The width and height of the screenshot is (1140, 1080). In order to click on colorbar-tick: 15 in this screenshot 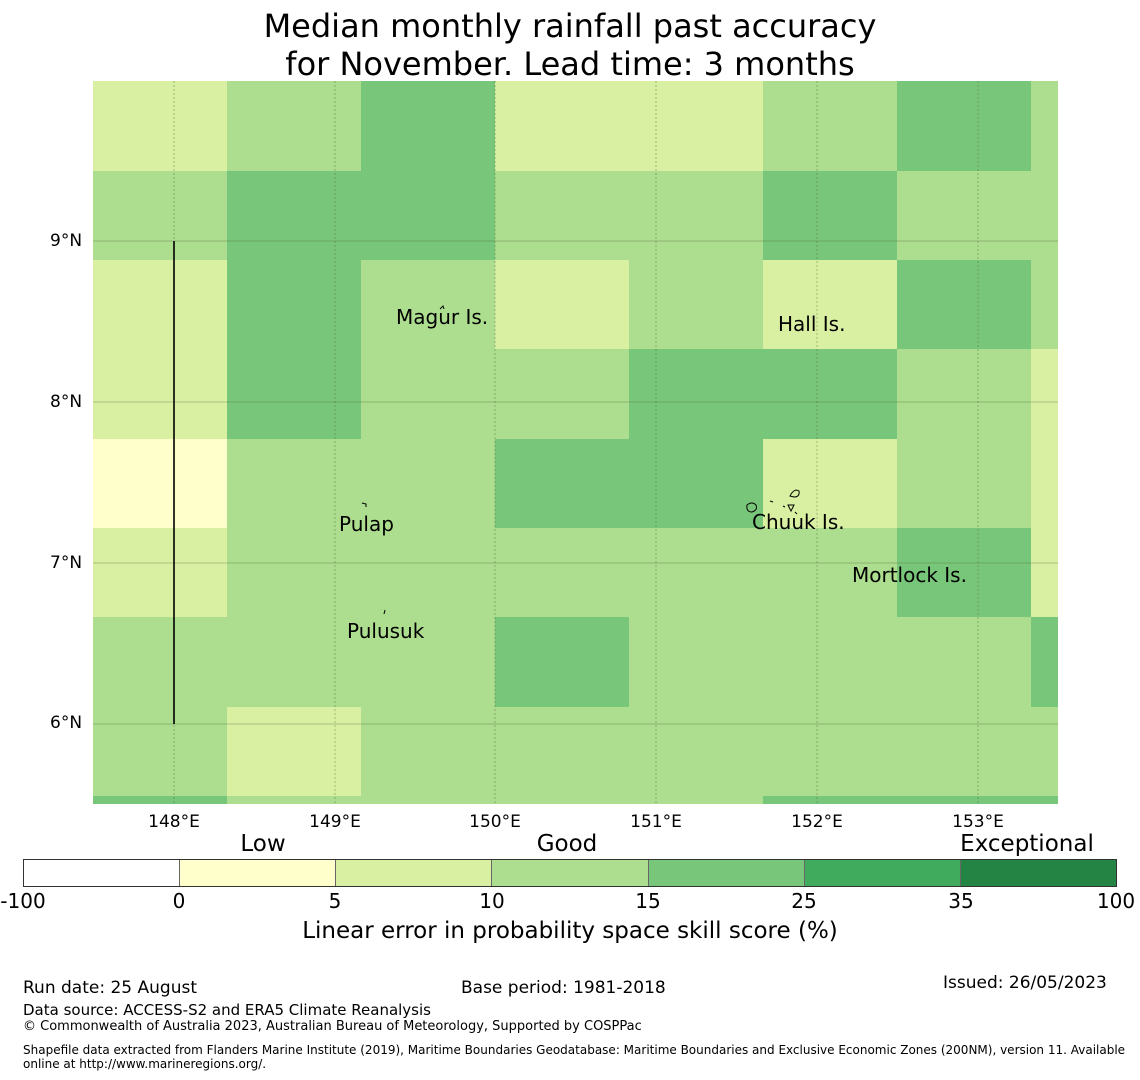, I will do `click(648, 901)`.